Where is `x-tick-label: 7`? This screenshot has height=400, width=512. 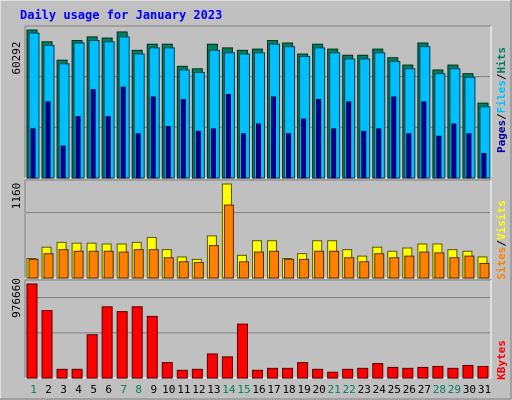 x-tick-label: 7 is located at coordinates (123, 389).